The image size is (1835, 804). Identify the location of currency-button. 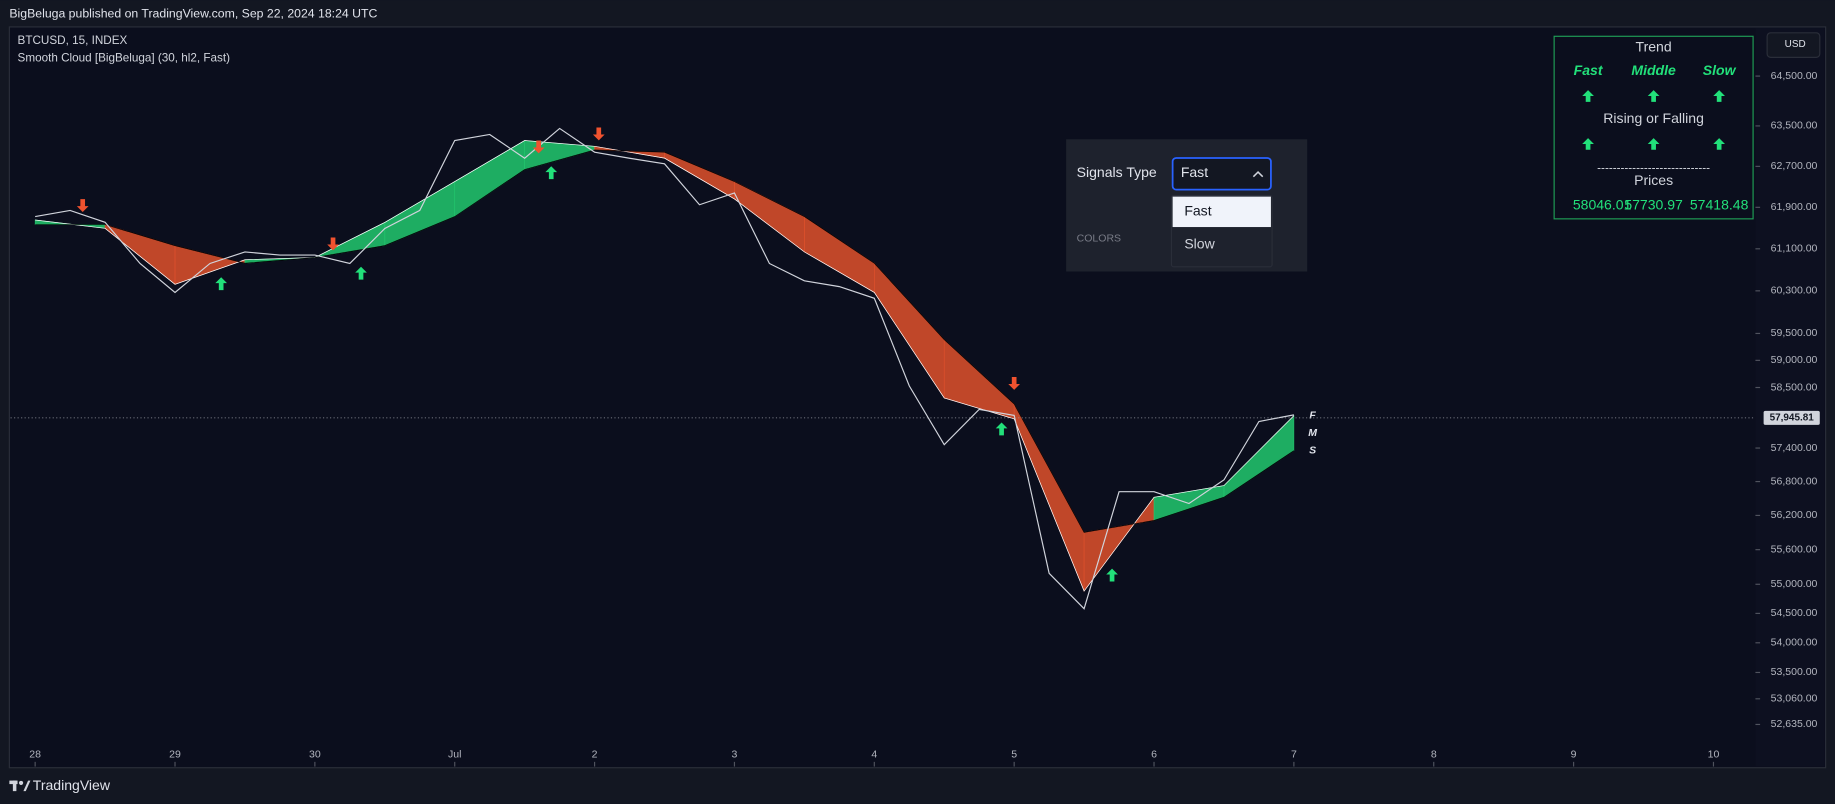
(1793, 45).